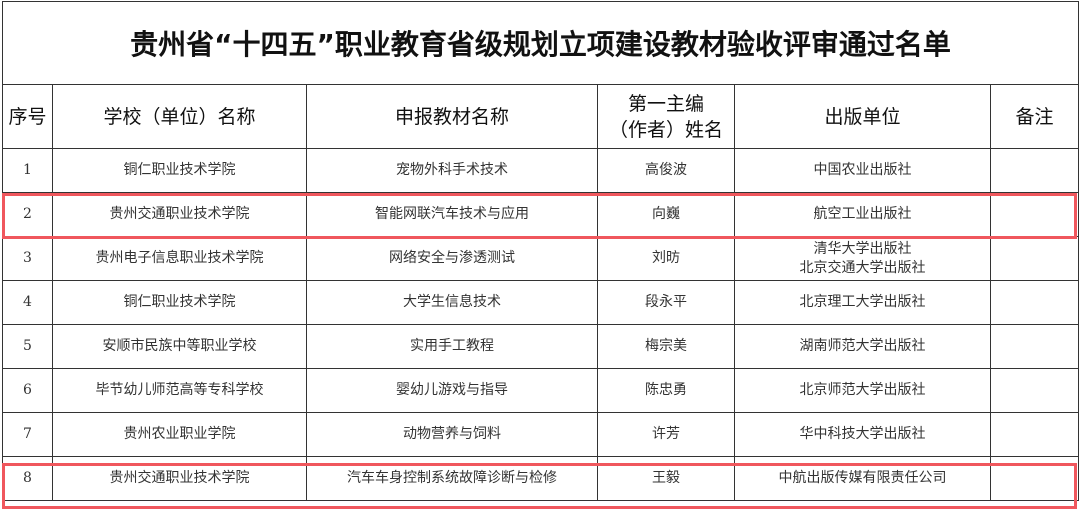 The height and width of the screenshot is (511, 1080). Describe the element at coordinates (452, 116) in the screenshot. I see `header-textbook: 申报教材名称` at that location.